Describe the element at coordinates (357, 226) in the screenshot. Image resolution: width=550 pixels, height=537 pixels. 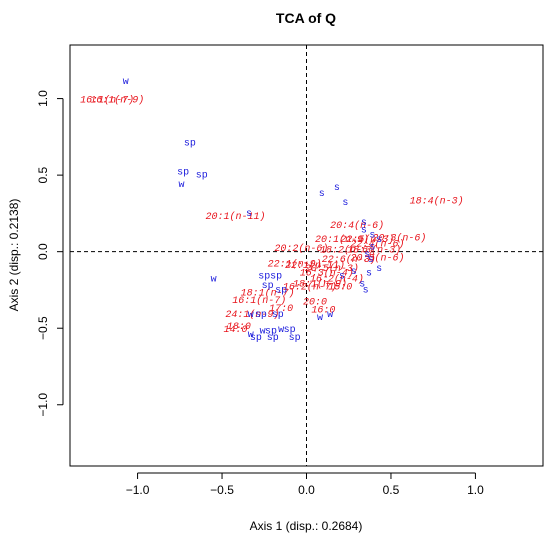
I see `point-label: 20:4(n-6)` at that location.